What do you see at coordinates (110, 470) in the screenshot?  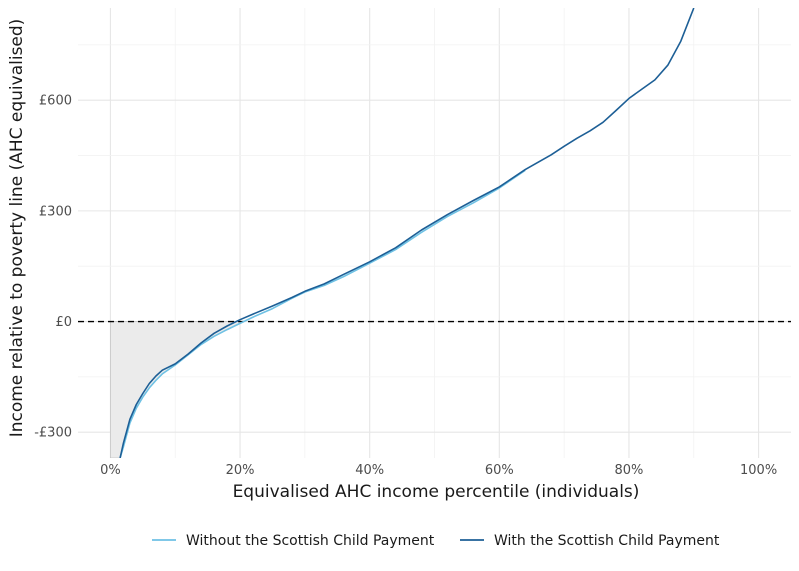 I see `x-tick-label: 0%` at bounding box center [110, 470].